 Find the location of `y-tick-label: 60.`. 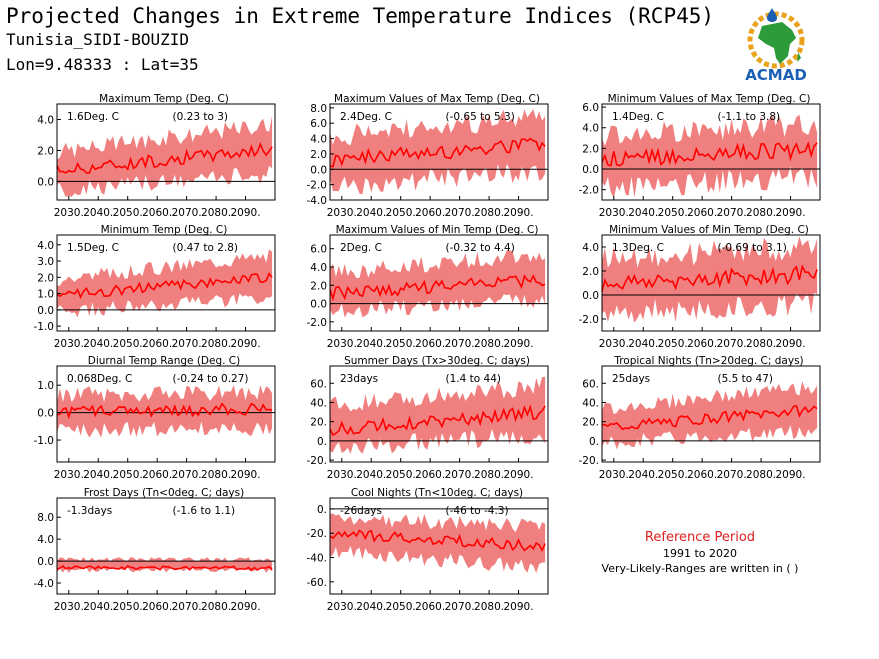

y-tick-label: 60. is located at coordinates (590, 384).